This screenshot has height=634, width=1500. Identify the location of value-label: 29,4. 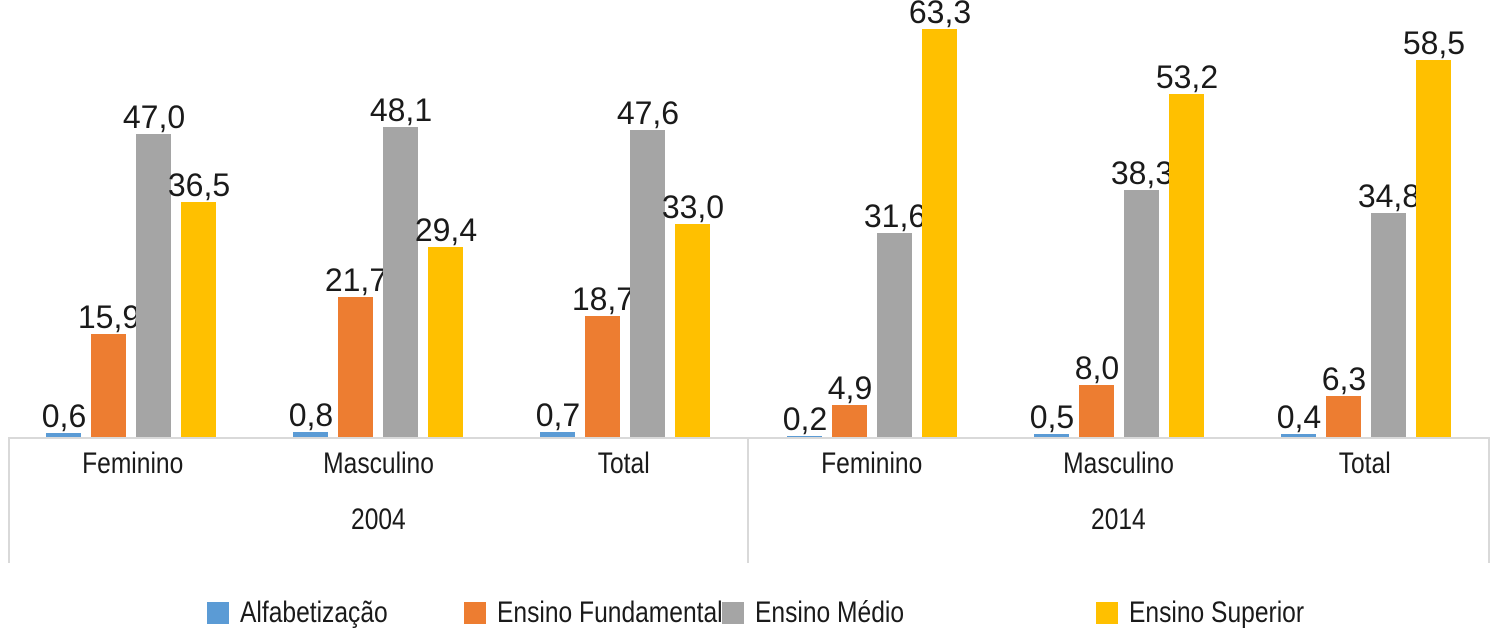
(446, 230).